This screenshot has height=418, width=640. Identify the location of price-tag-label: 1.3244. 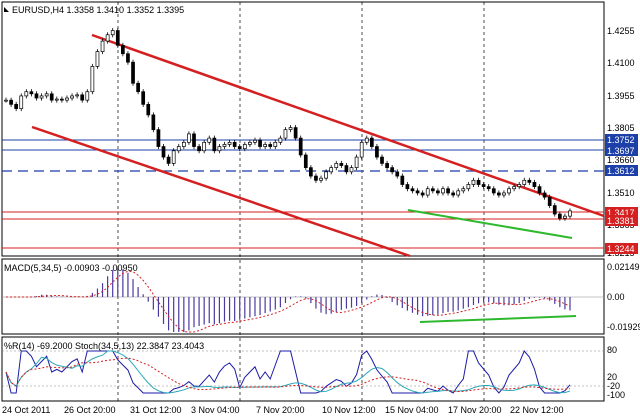
(621, 249).